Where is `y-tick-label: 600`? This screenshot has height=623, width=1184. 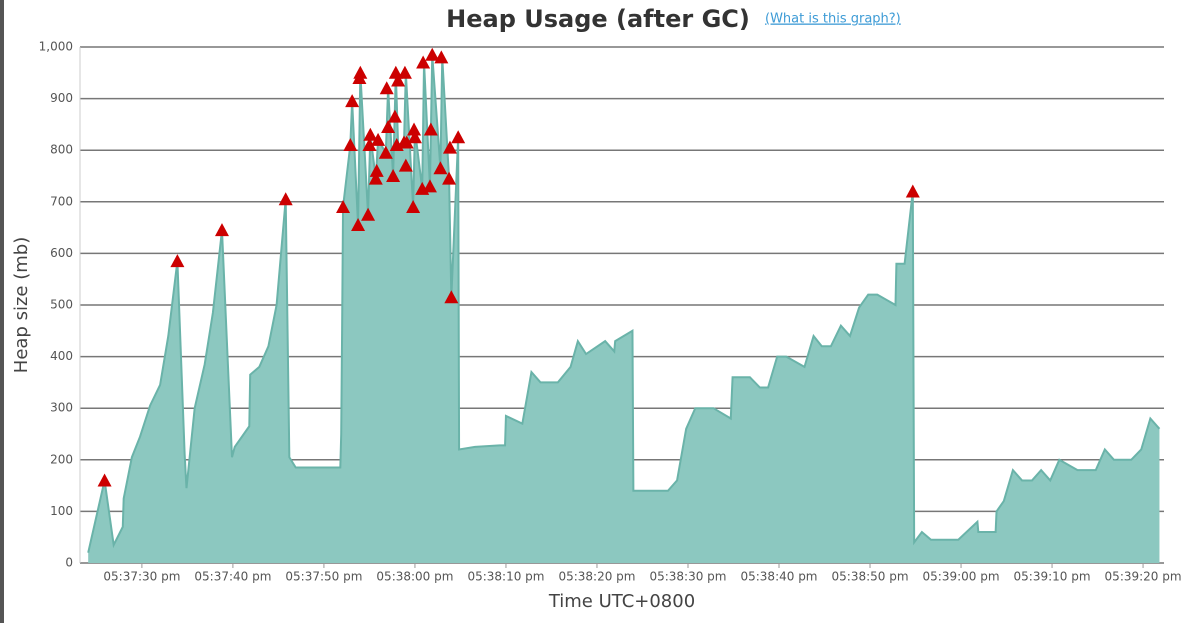
y-tick-label: 600 is located at coordinates (61, 253).